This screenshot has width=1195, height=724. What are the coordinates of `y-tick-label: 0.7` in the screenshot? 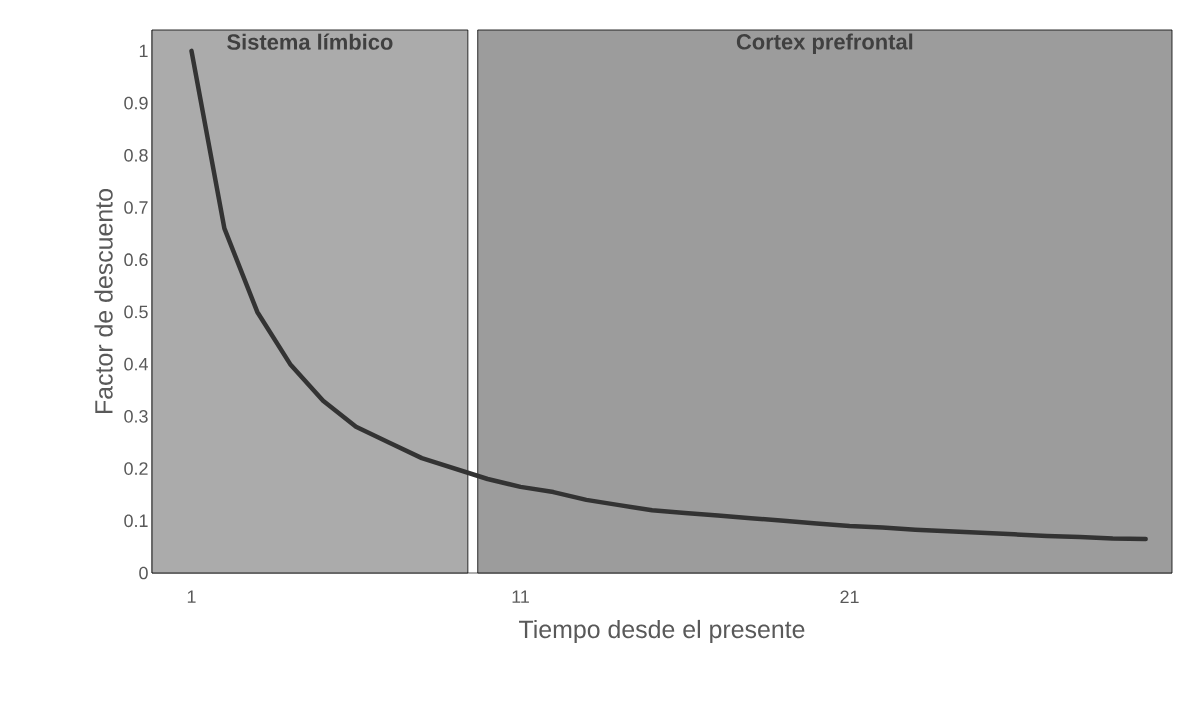 It's located at (136, 207).